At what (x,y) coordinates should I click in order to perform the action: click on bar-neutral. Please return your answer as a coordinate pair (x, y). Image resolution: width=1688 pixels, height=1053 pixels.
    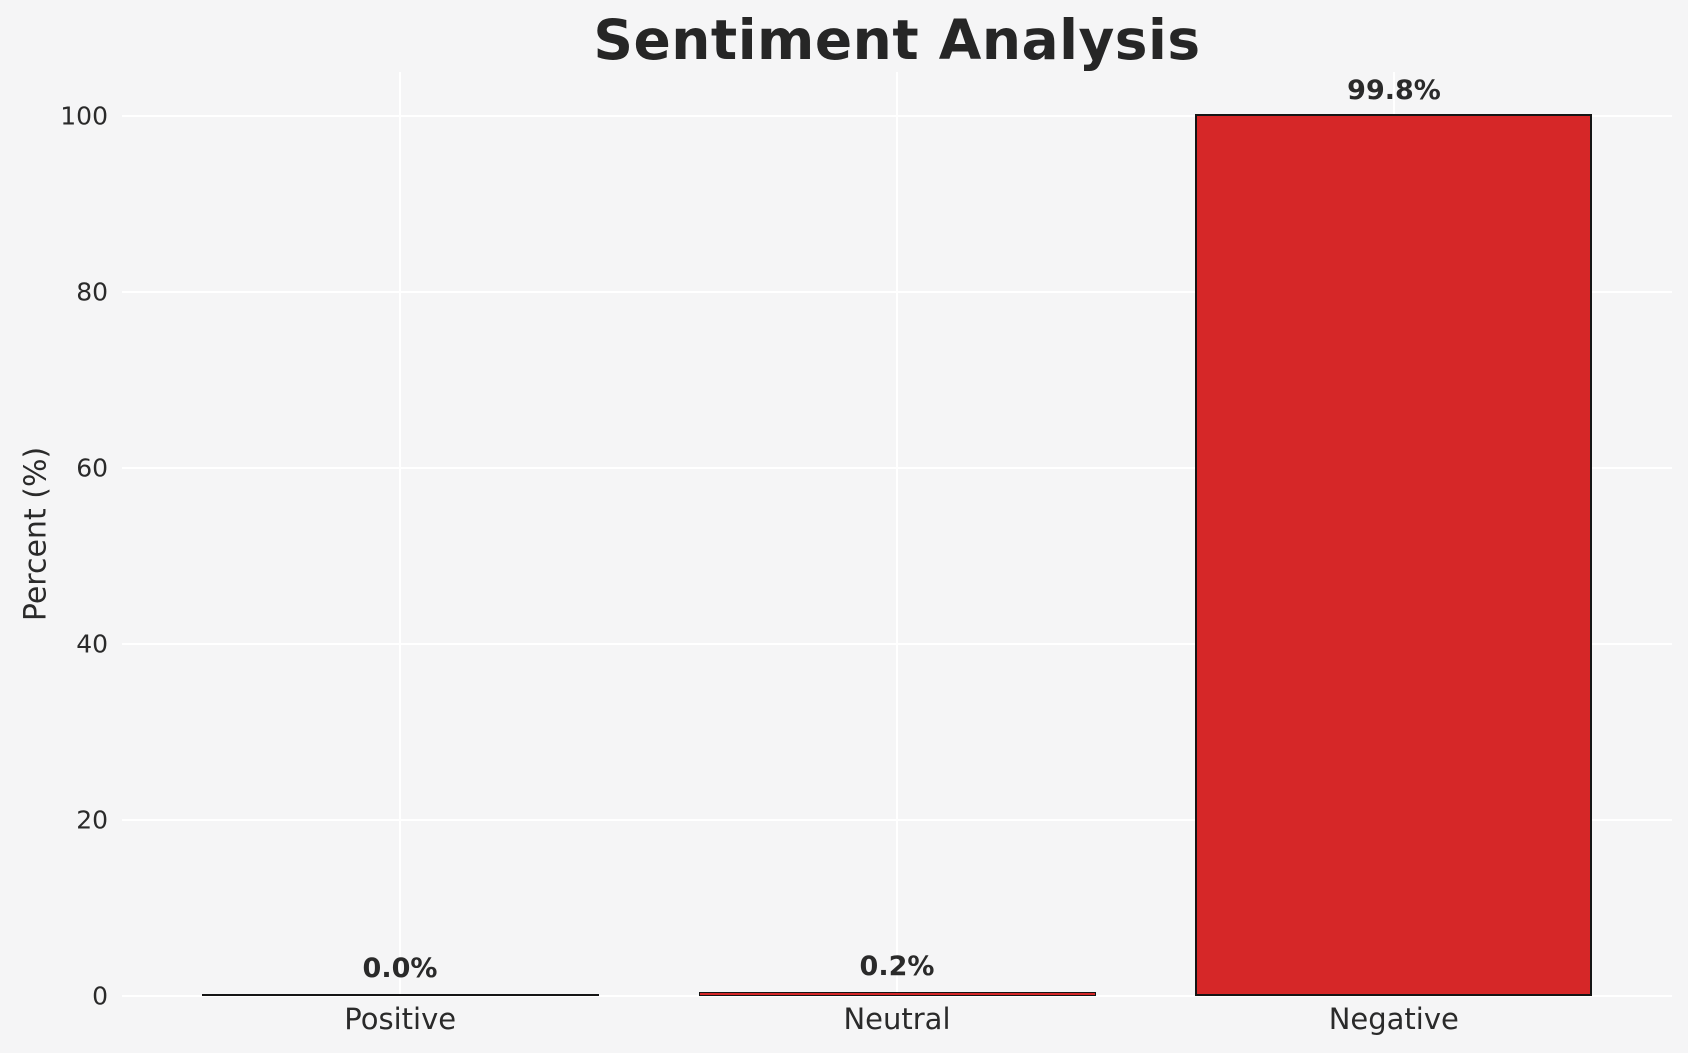
    Looking at the image, I should click on (897, 994).